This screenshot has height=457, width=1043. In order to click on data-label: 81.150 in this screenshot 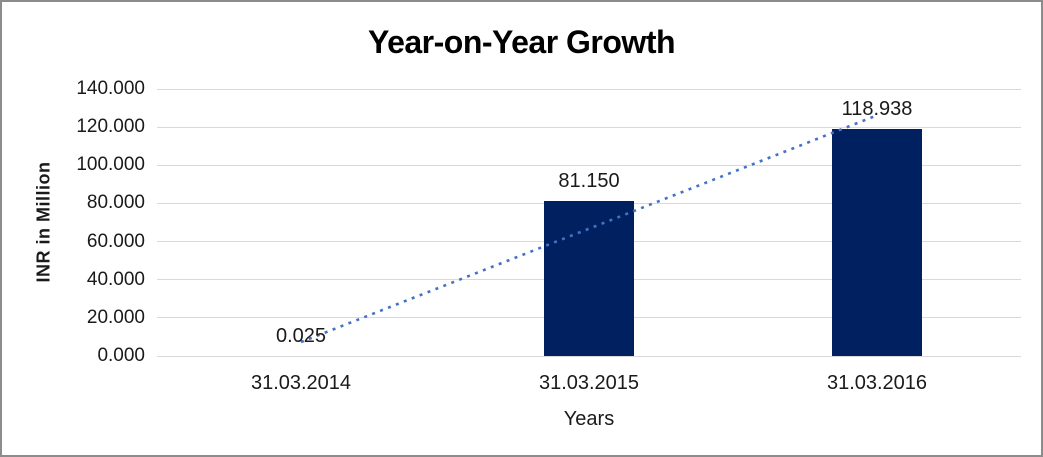, I will do `click(589, 181)`.